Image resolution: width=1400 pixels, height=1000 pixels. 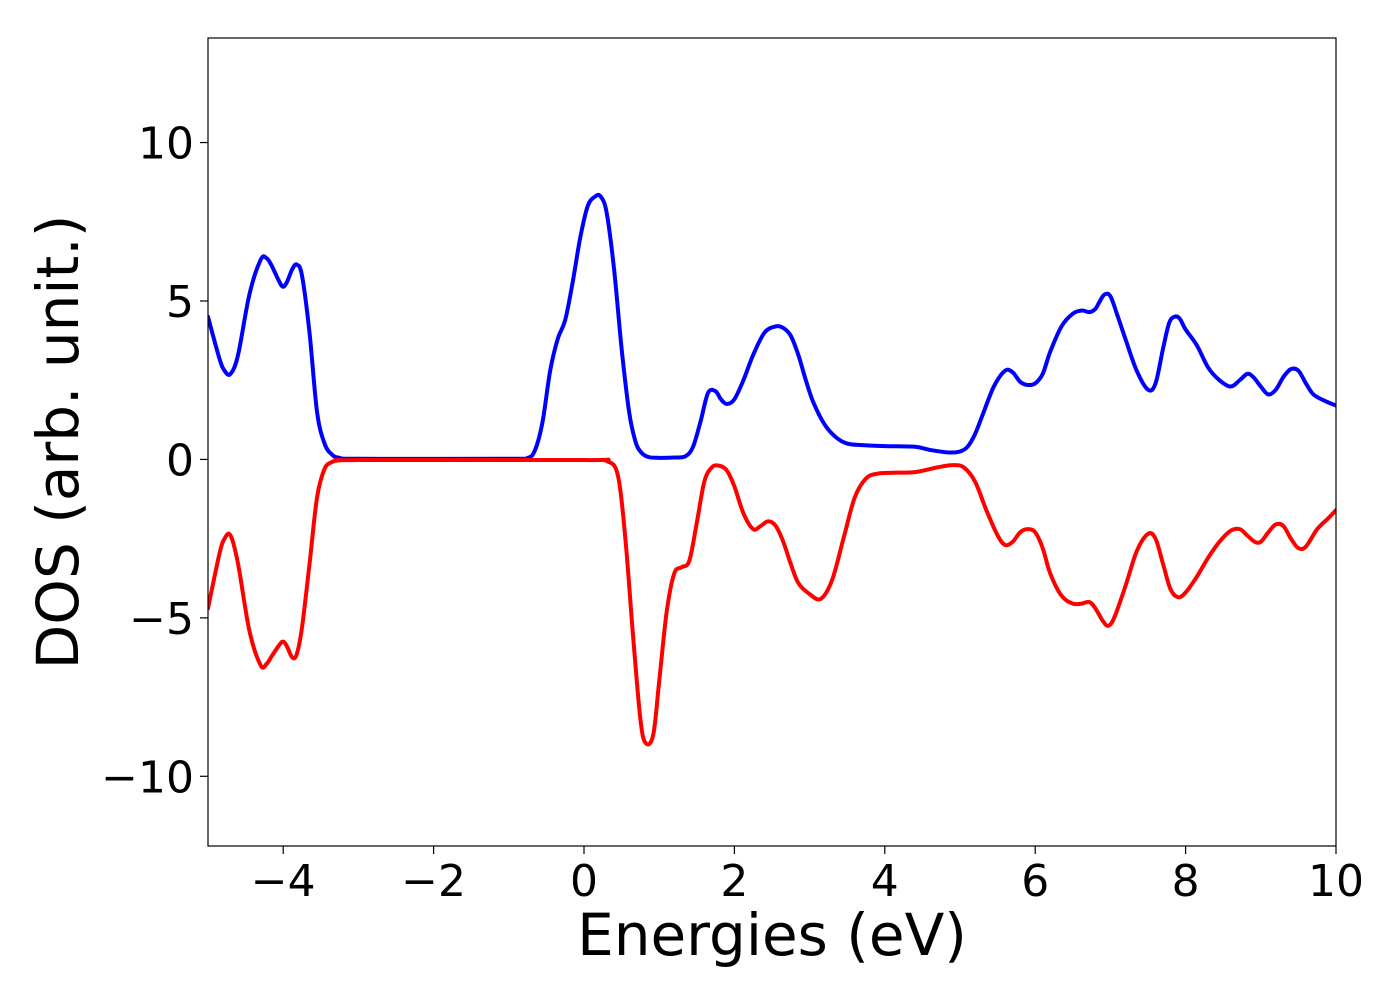 I want to click on x-tick-label: 2, so click(x=734, y=881).